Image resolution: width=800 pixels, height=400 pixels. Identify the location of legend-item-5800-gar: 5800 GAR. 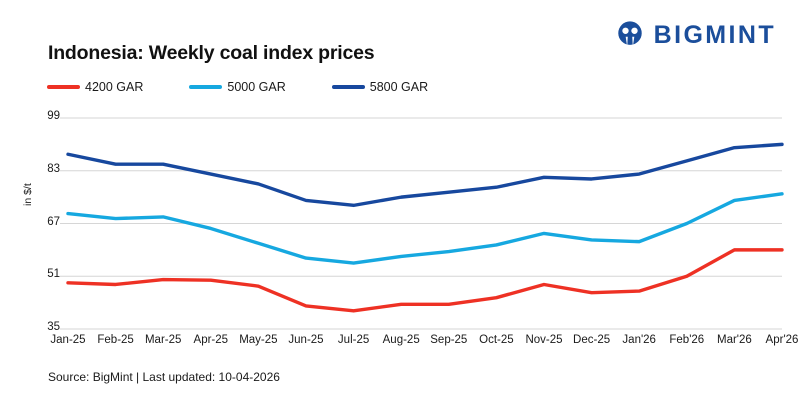
(380, 87).